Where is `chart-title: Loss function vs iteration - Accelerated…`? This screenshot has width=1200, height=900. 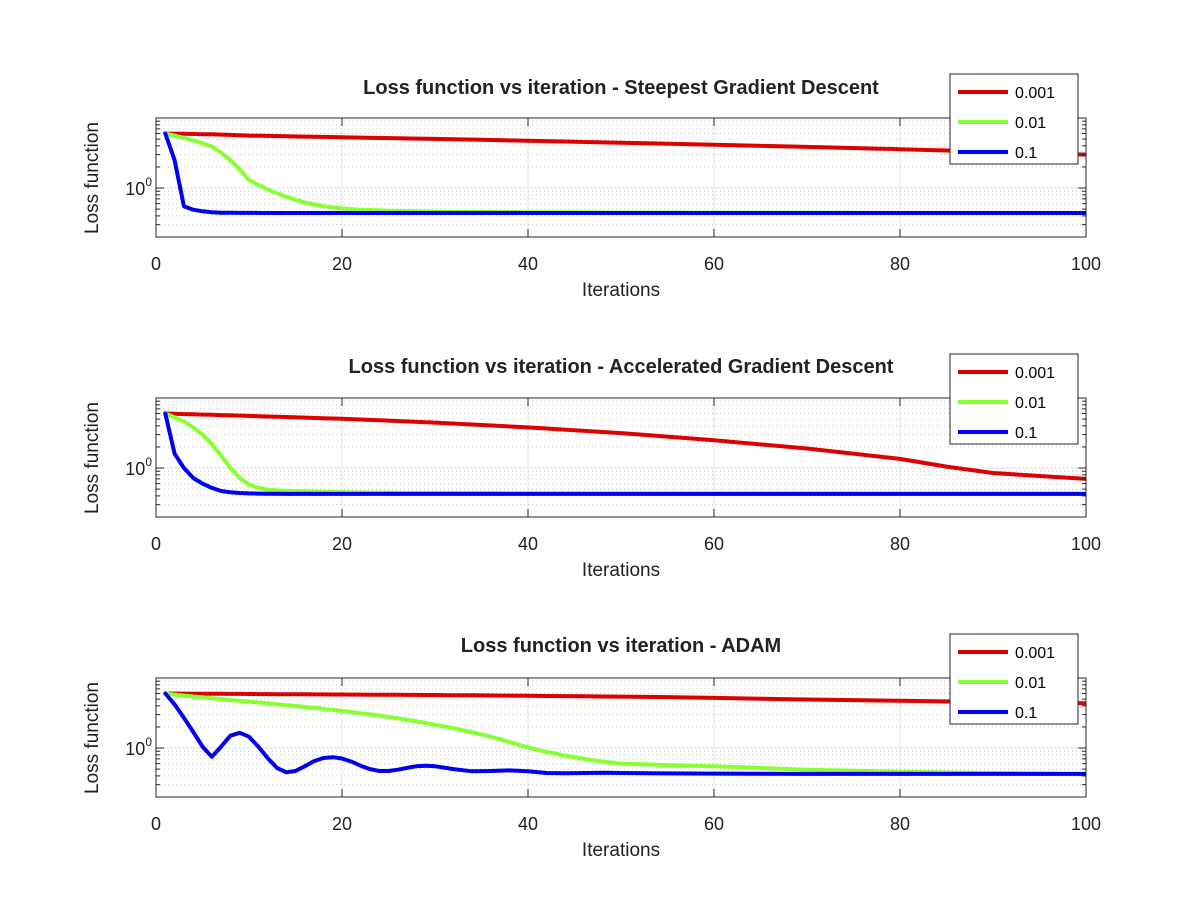
chart-title: Loss function vs iteration - Accelerated… is located at coordinates (621, 367).